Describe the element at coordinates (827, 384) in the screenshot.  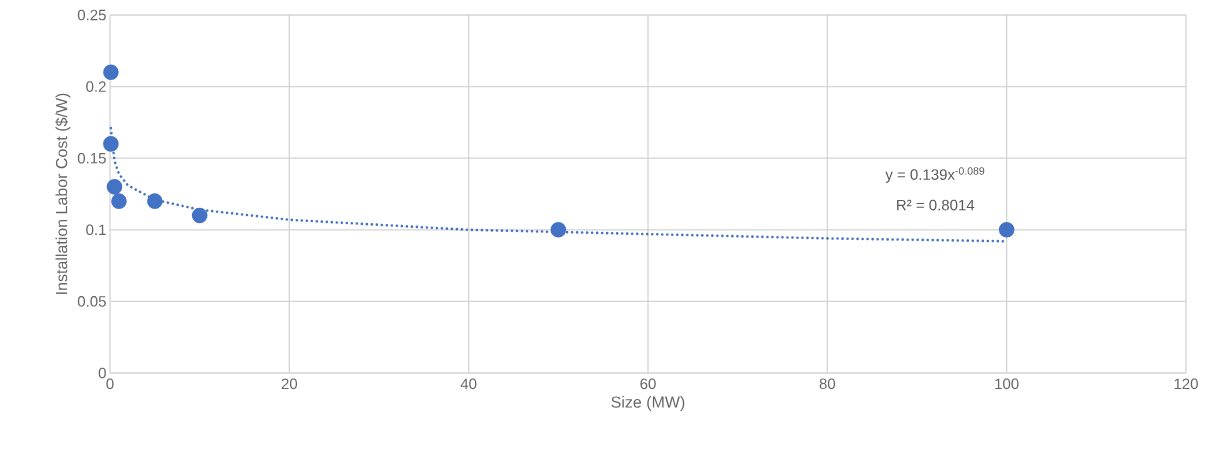
I see `x-tick-label: 80` at that location.